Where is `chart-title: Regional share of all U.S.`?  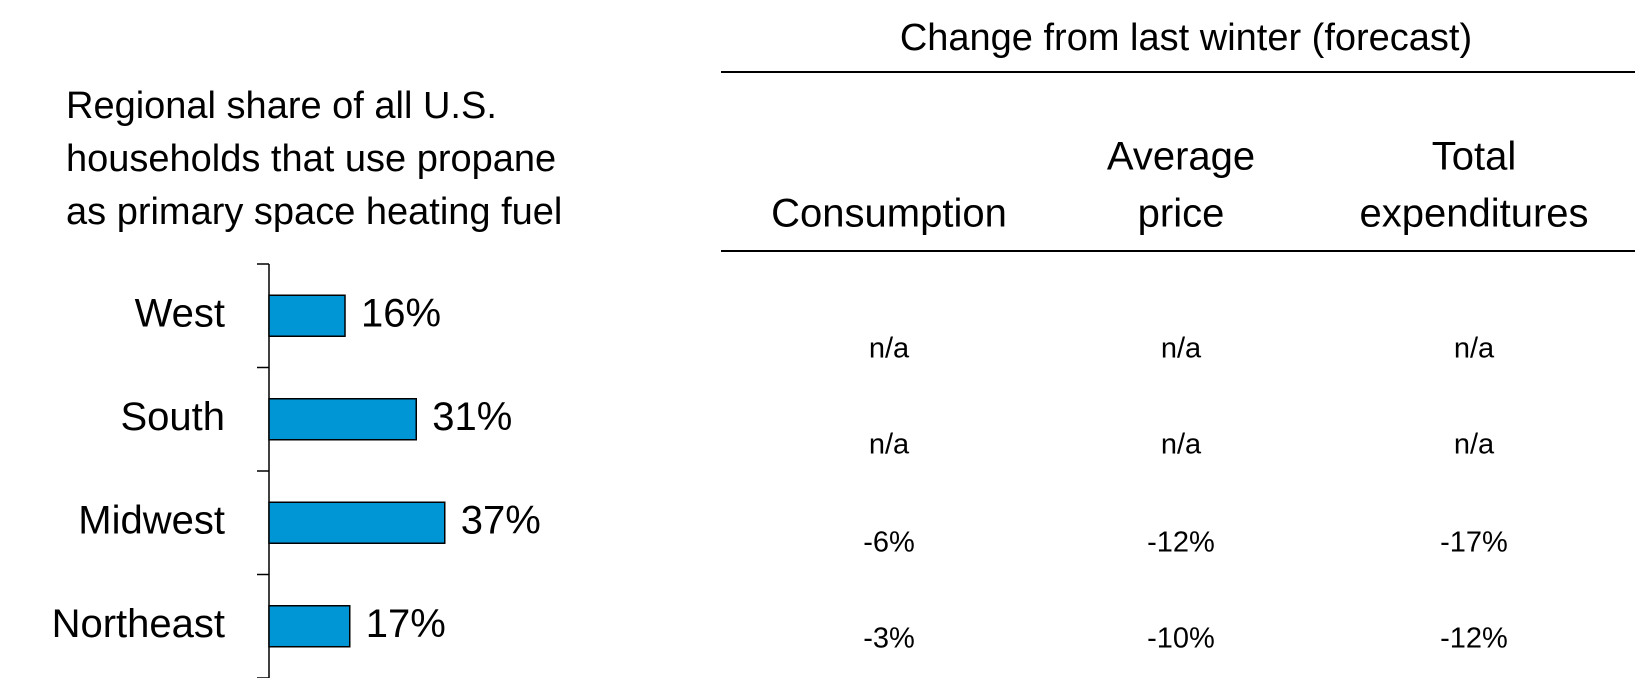 chart-title: Regional share of all U.S. is located at coordinates (281, 106).